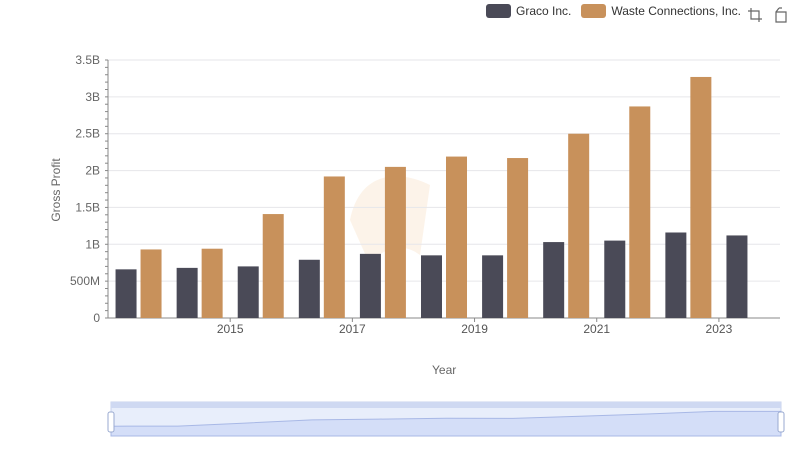  Describe the element at coordinates (615, 279) in the screenshot. I see `bar-graco-2022` at that location.